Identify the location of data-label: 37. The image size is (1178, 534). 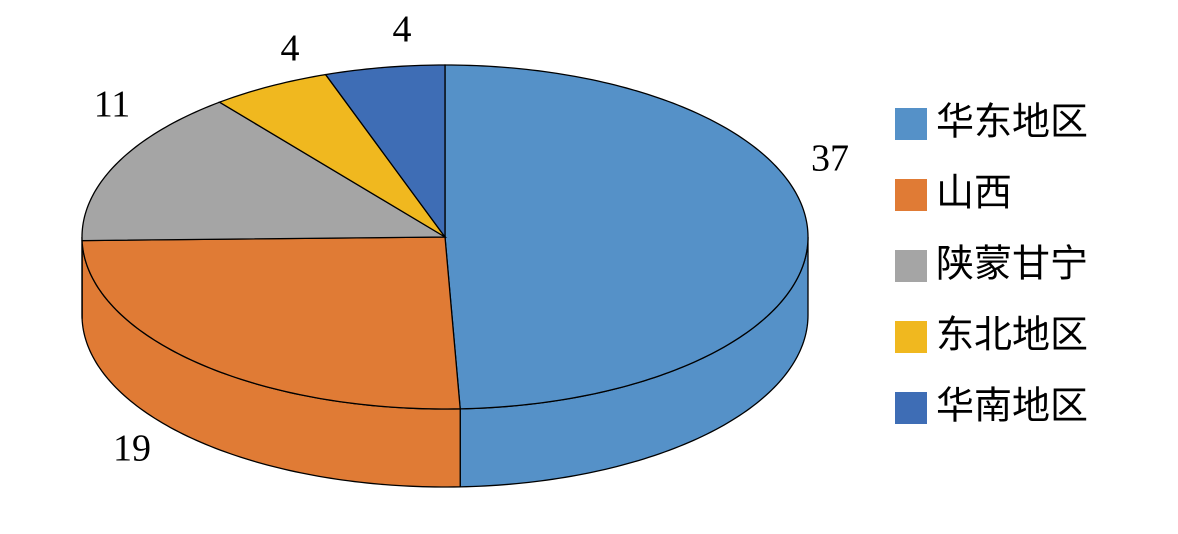
(830, 159).